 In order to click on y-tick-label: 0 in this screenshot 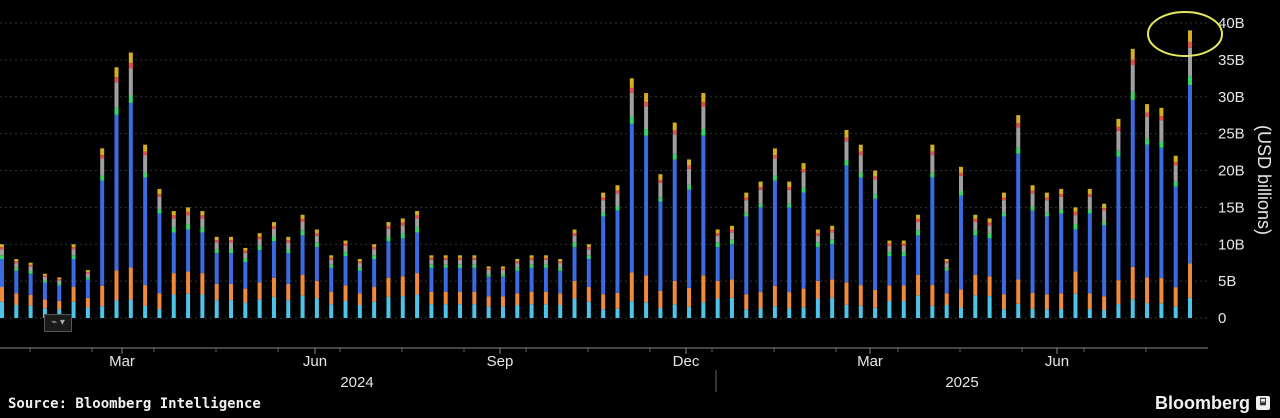, I will do `click(1222, 318)`.